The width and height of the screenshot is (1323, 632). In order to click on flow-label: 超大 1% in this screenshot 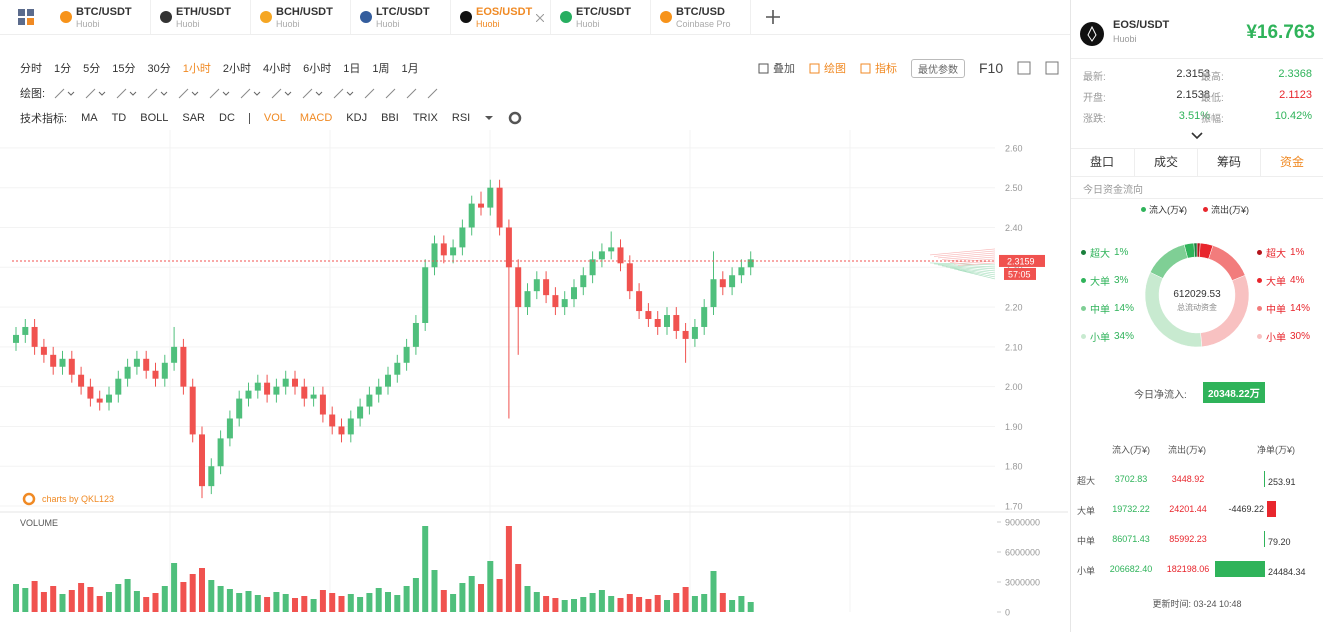, I will do `click(1280, 252)`.